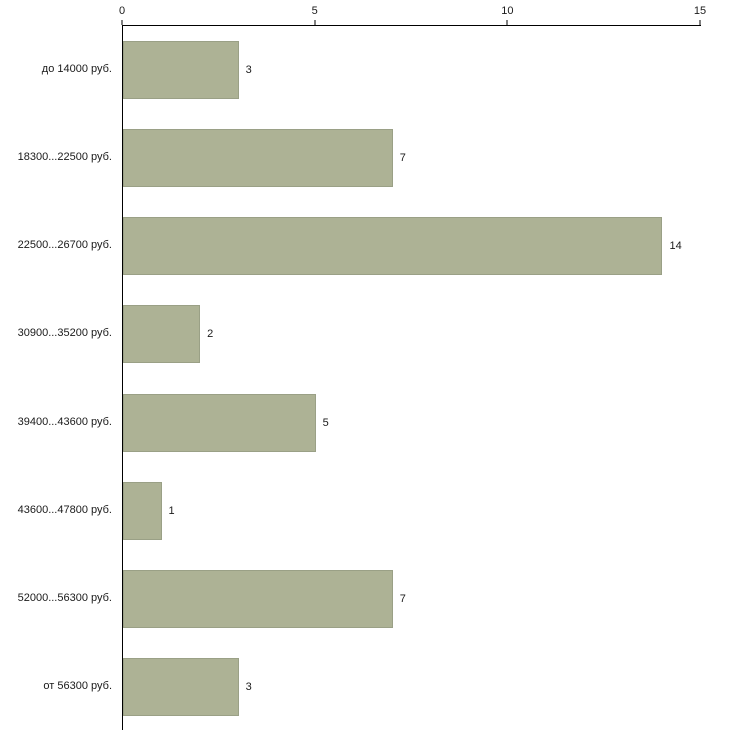 The height and width of the screenshot is (730, 730). I want to click on x-axis-tick-label: 10, so click(507, 11).